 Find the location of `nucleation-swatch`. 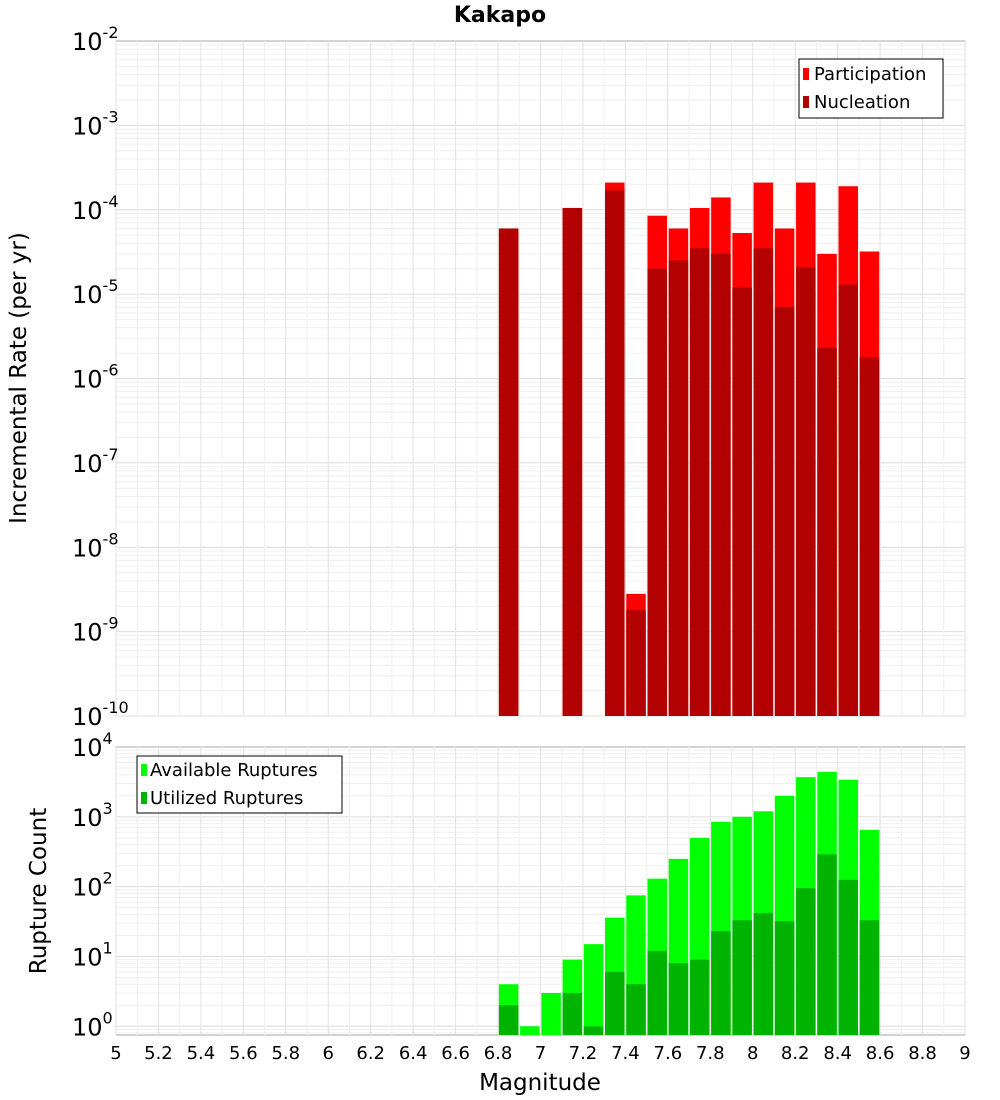

nucleation-swatch is located at coordinates (806, 102).